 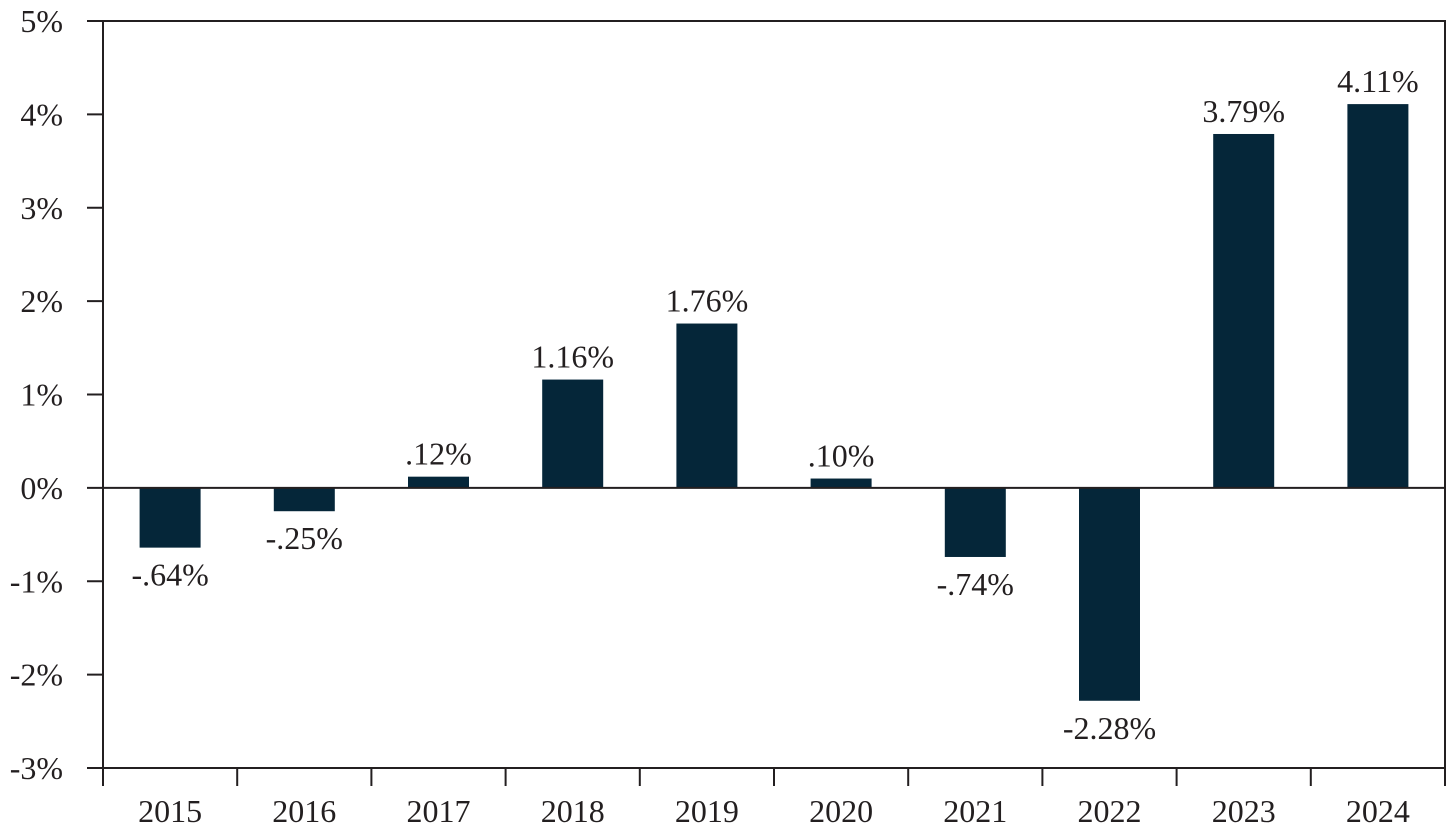 I want to click on data-label-2021: -.74%, so click(x=975, y=584).